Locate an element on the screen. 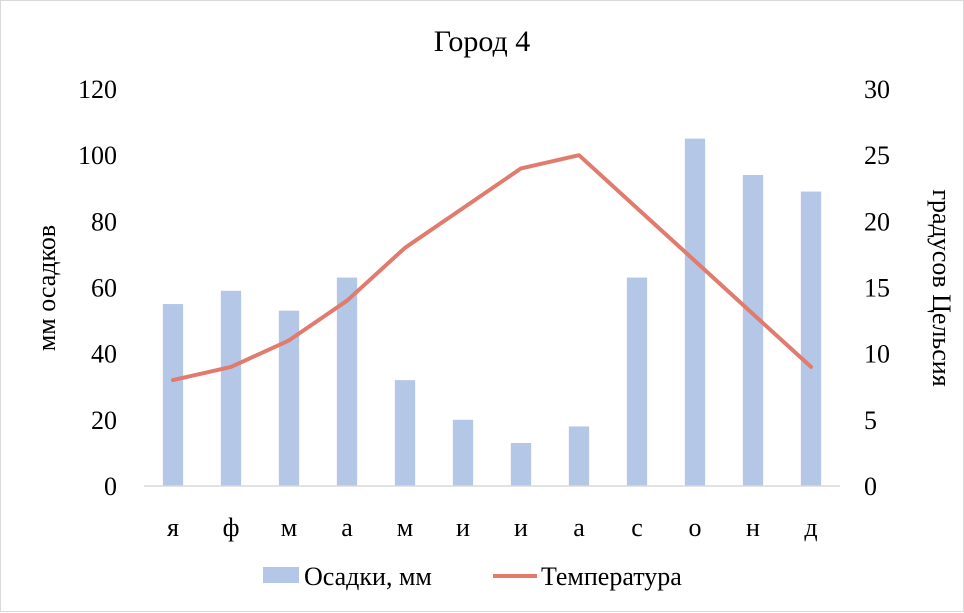  x-tick-label: с is located at coordinates (637, 527).